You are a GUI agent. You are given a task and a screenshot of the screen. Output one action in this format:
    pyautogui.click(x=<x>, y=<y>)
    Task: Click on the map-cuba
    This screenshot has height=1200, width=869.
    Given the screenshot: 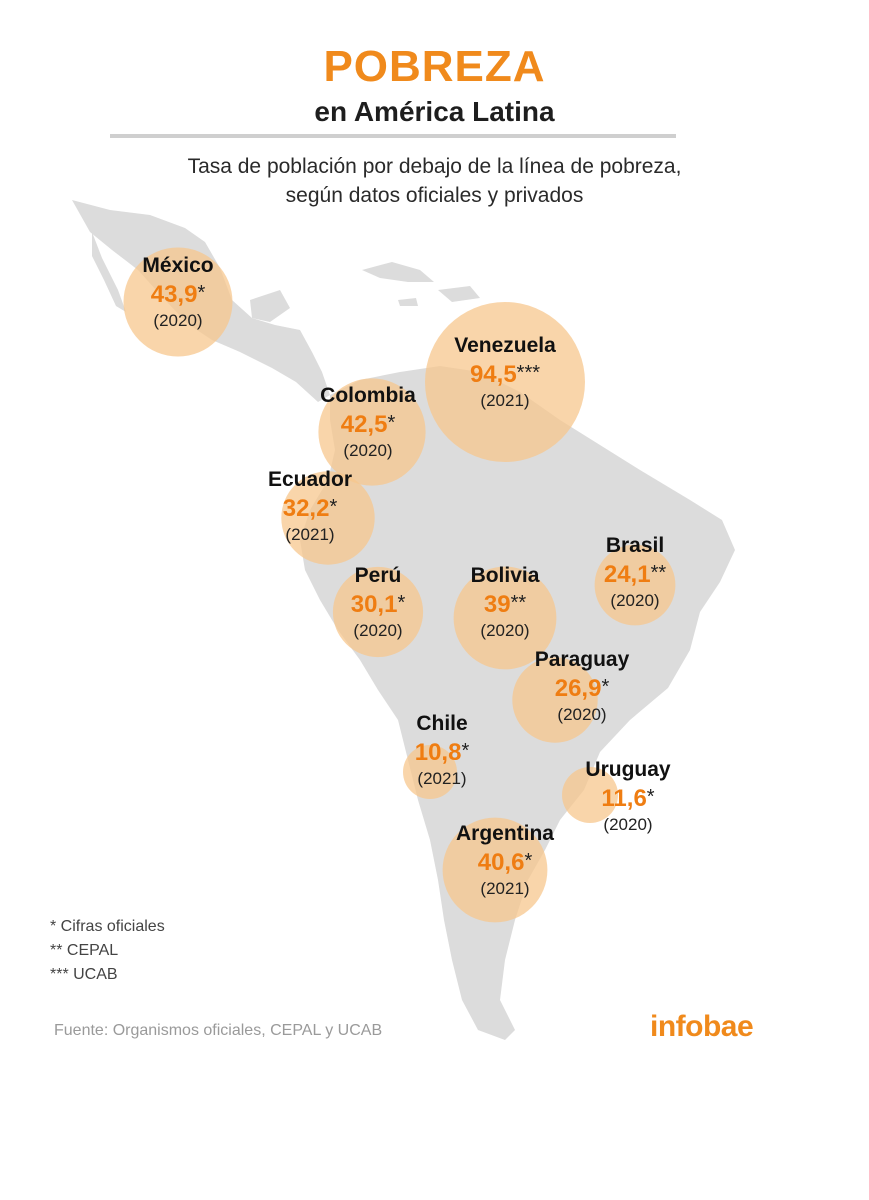 What is the action you would take?
    pyautogui.click(x=398, y=272)
    